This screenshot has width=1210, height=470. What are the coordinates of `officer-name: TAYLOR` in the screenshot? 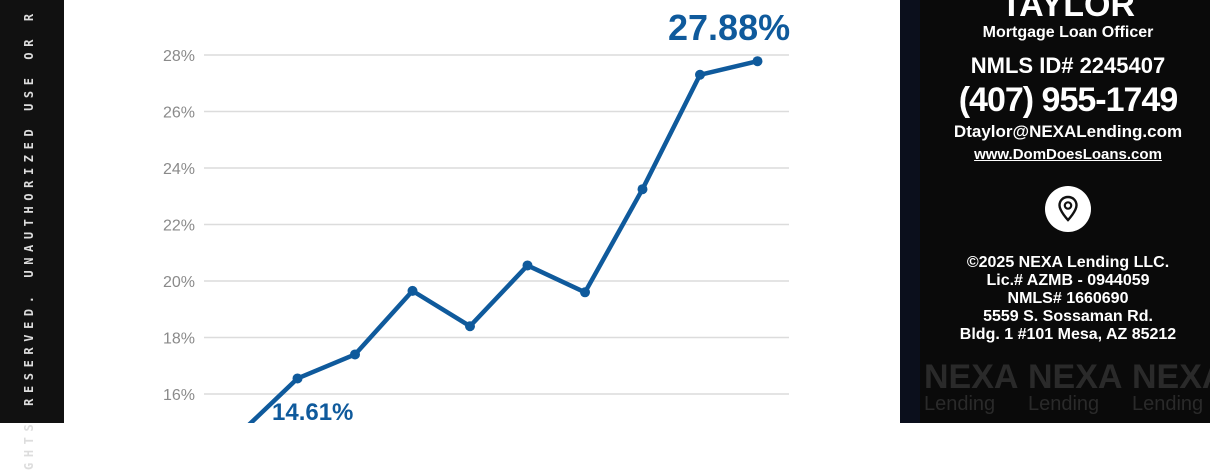 It's located at (1068, 12).